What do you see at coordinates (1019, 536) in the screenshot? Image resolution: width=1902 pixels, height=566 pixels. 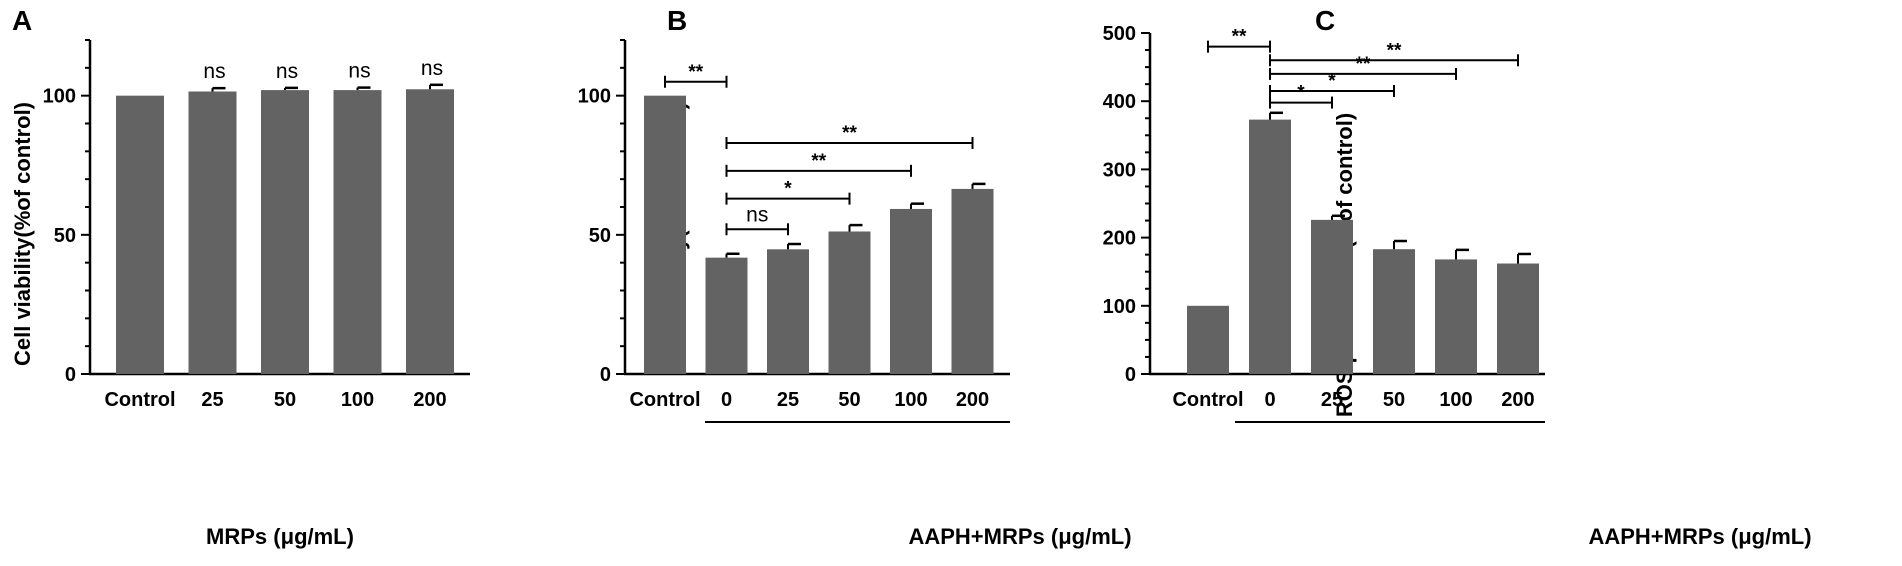 I see `panel-b-x-axis-label: AAPH+MRPs (μg/mL)` at bounding box center [1019, 536].